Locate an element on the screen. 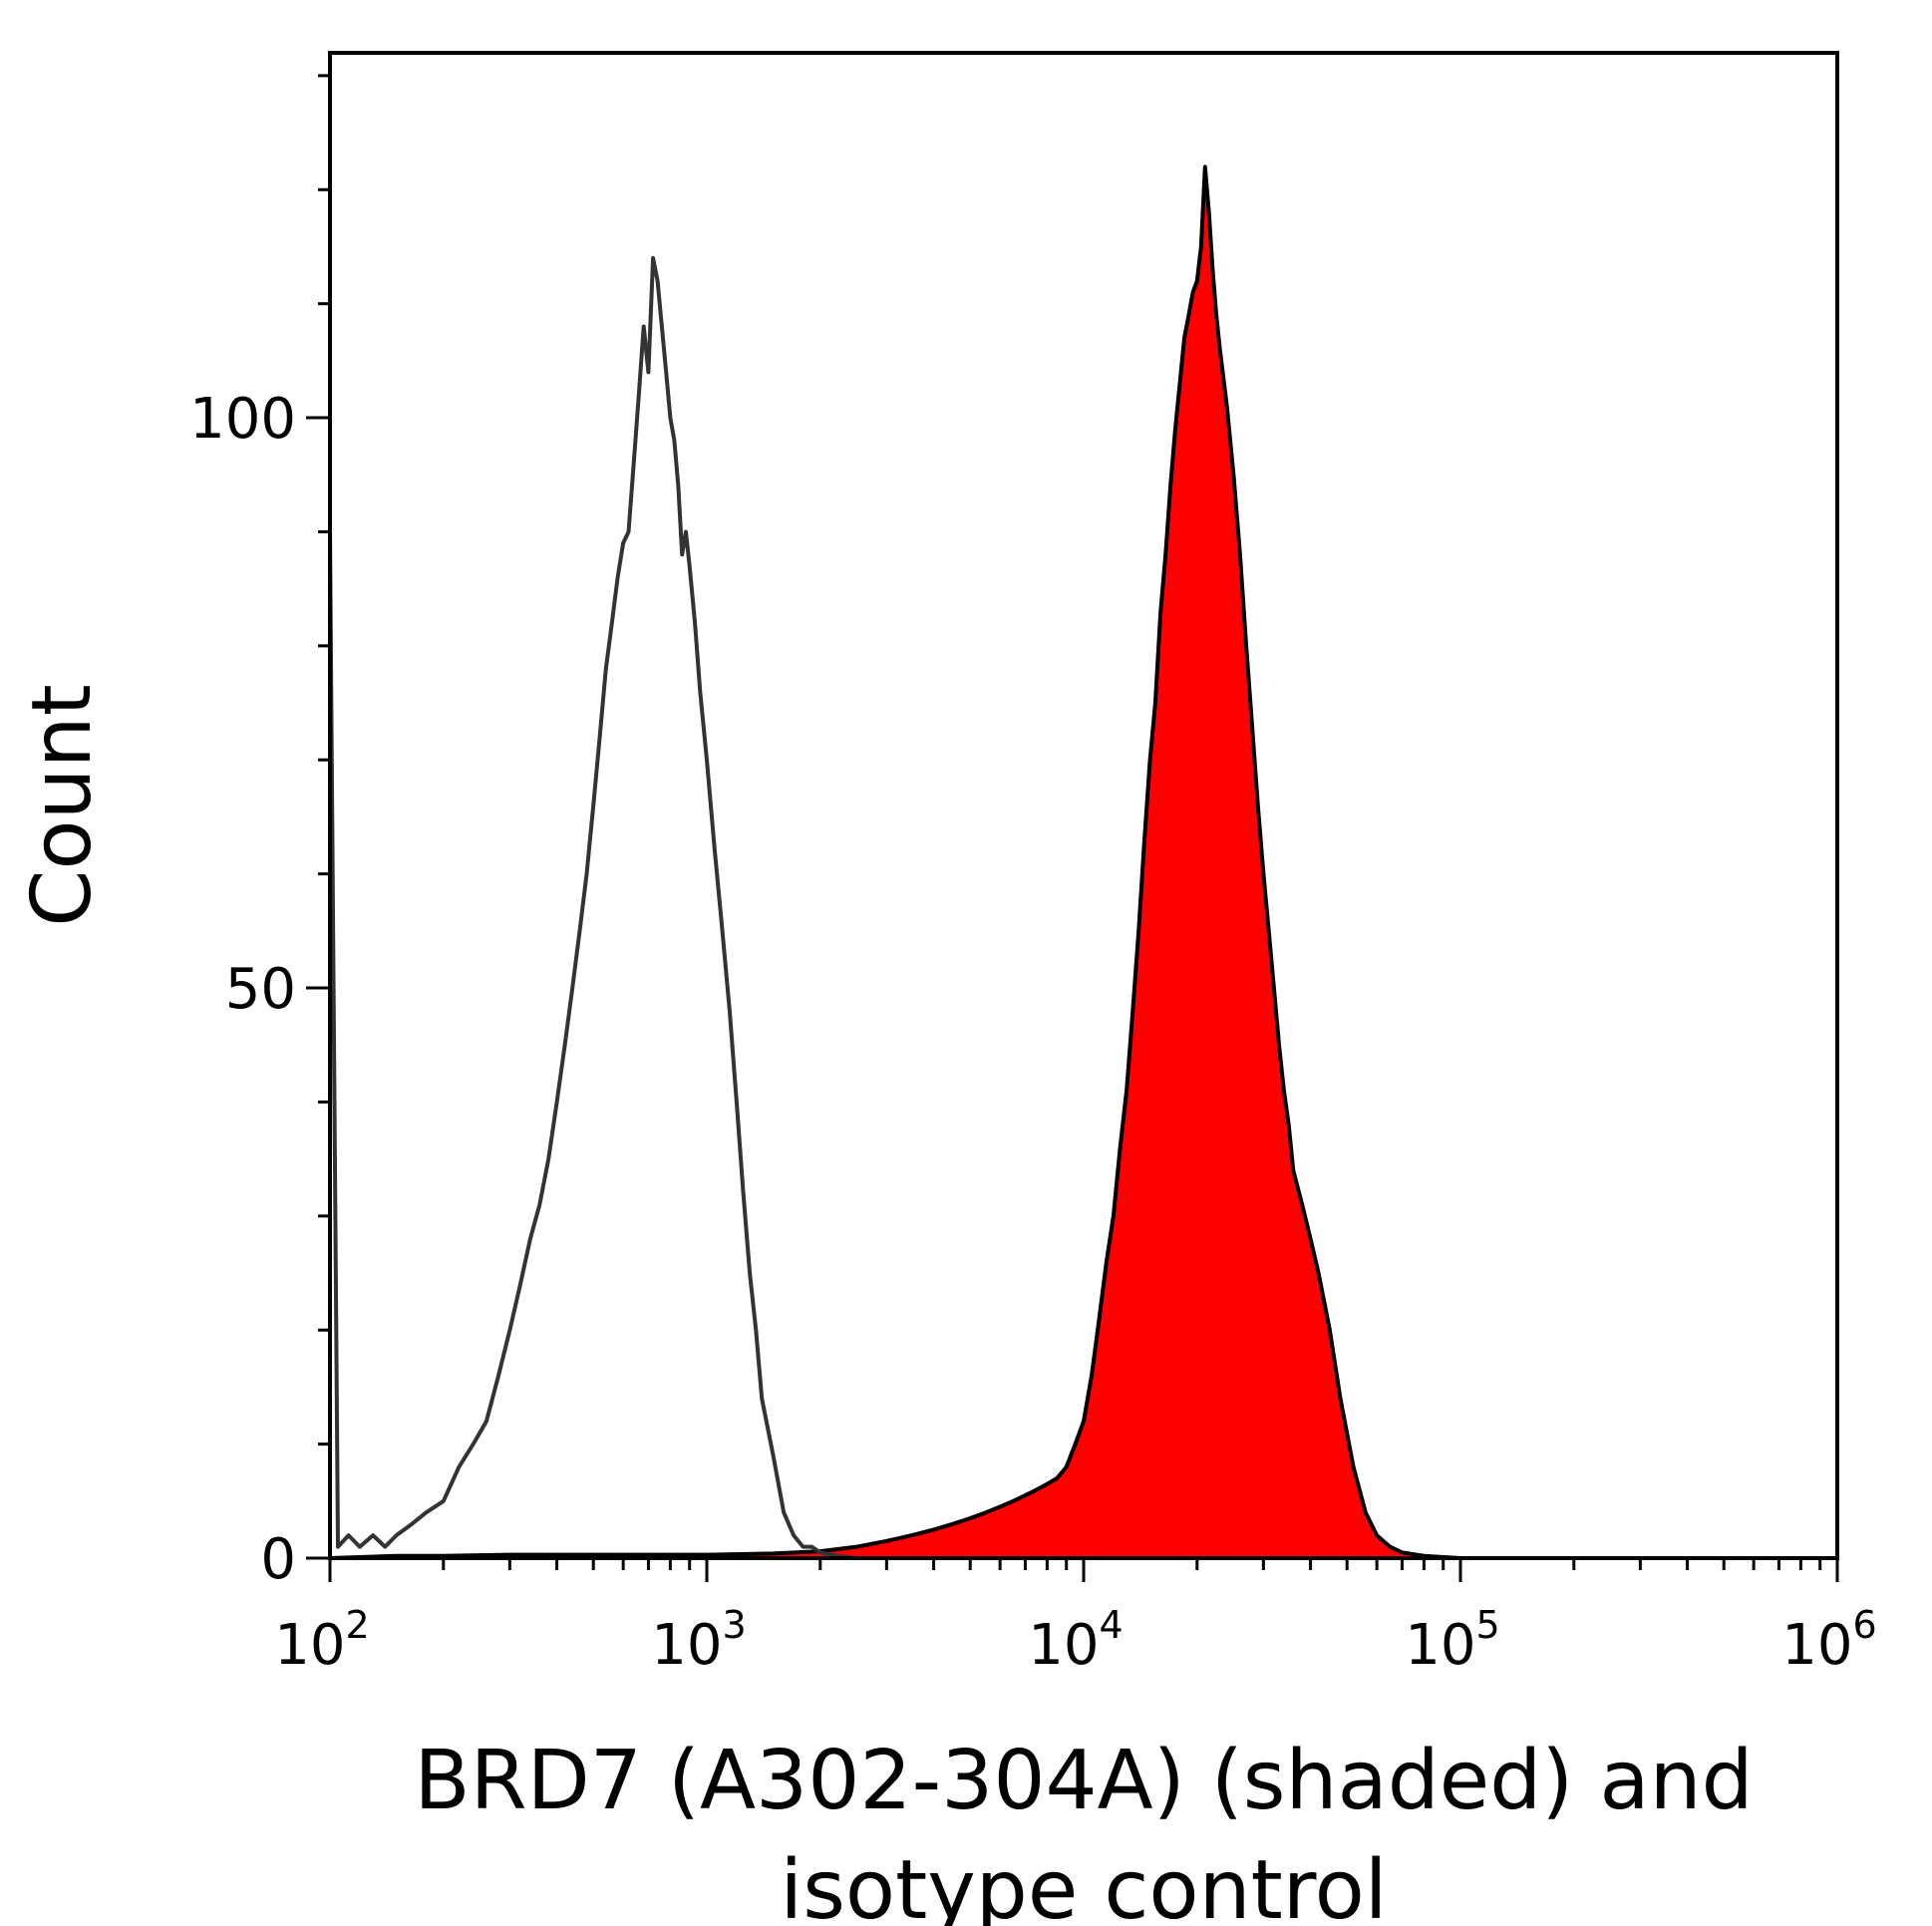  x-tick-label: 10² is located at coordinates (321, 1640).